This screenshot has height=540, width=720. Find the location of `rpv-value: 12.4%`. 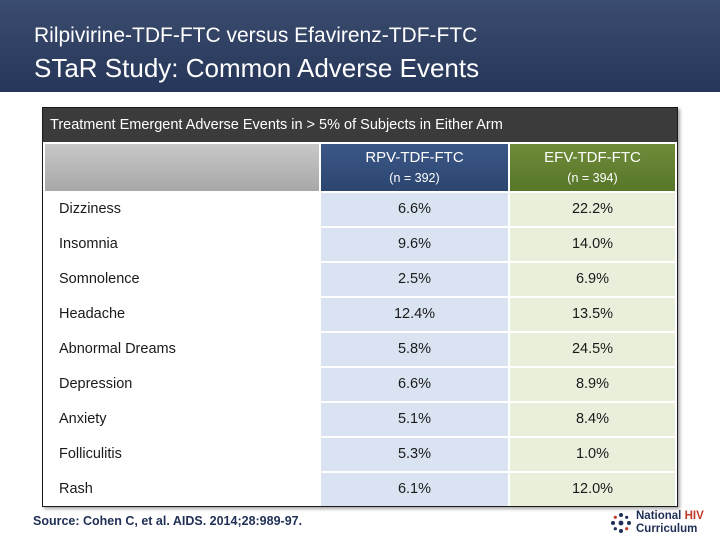

rpv-value: 12.4% is located at coordinates (414, 314).